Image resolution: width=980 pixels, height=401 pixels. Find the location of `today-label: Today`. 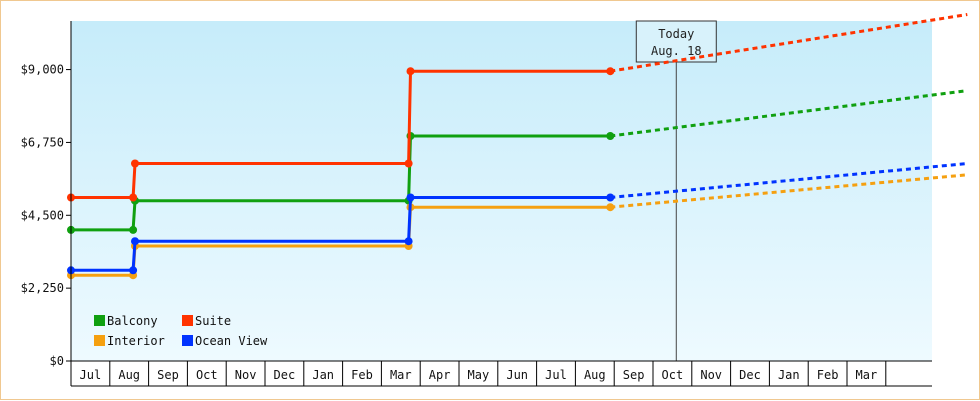

today-label: Today is located at coordinates (676, 34).